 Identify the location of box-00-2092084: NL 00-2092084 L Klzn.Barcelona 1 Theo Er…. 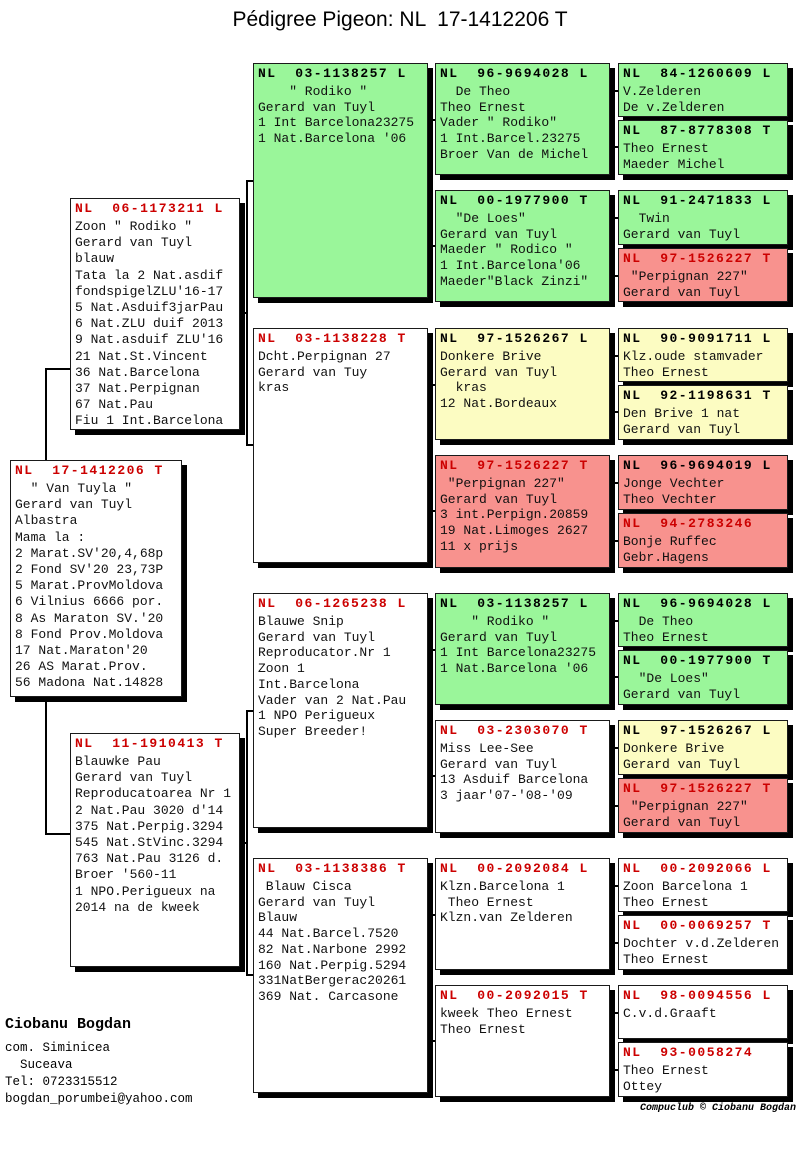
(522, 914).